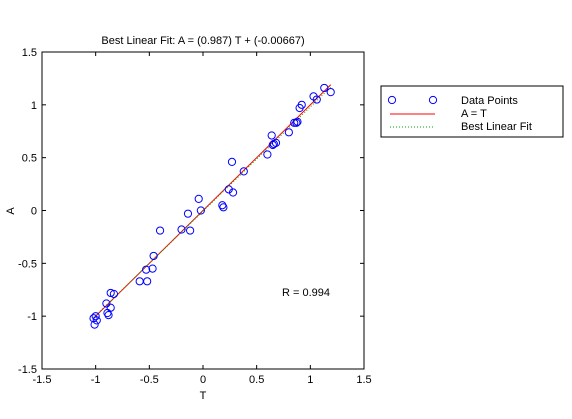  I want to click on legend-entry-best-fit: Best Linear Fit, so click(461, 127).